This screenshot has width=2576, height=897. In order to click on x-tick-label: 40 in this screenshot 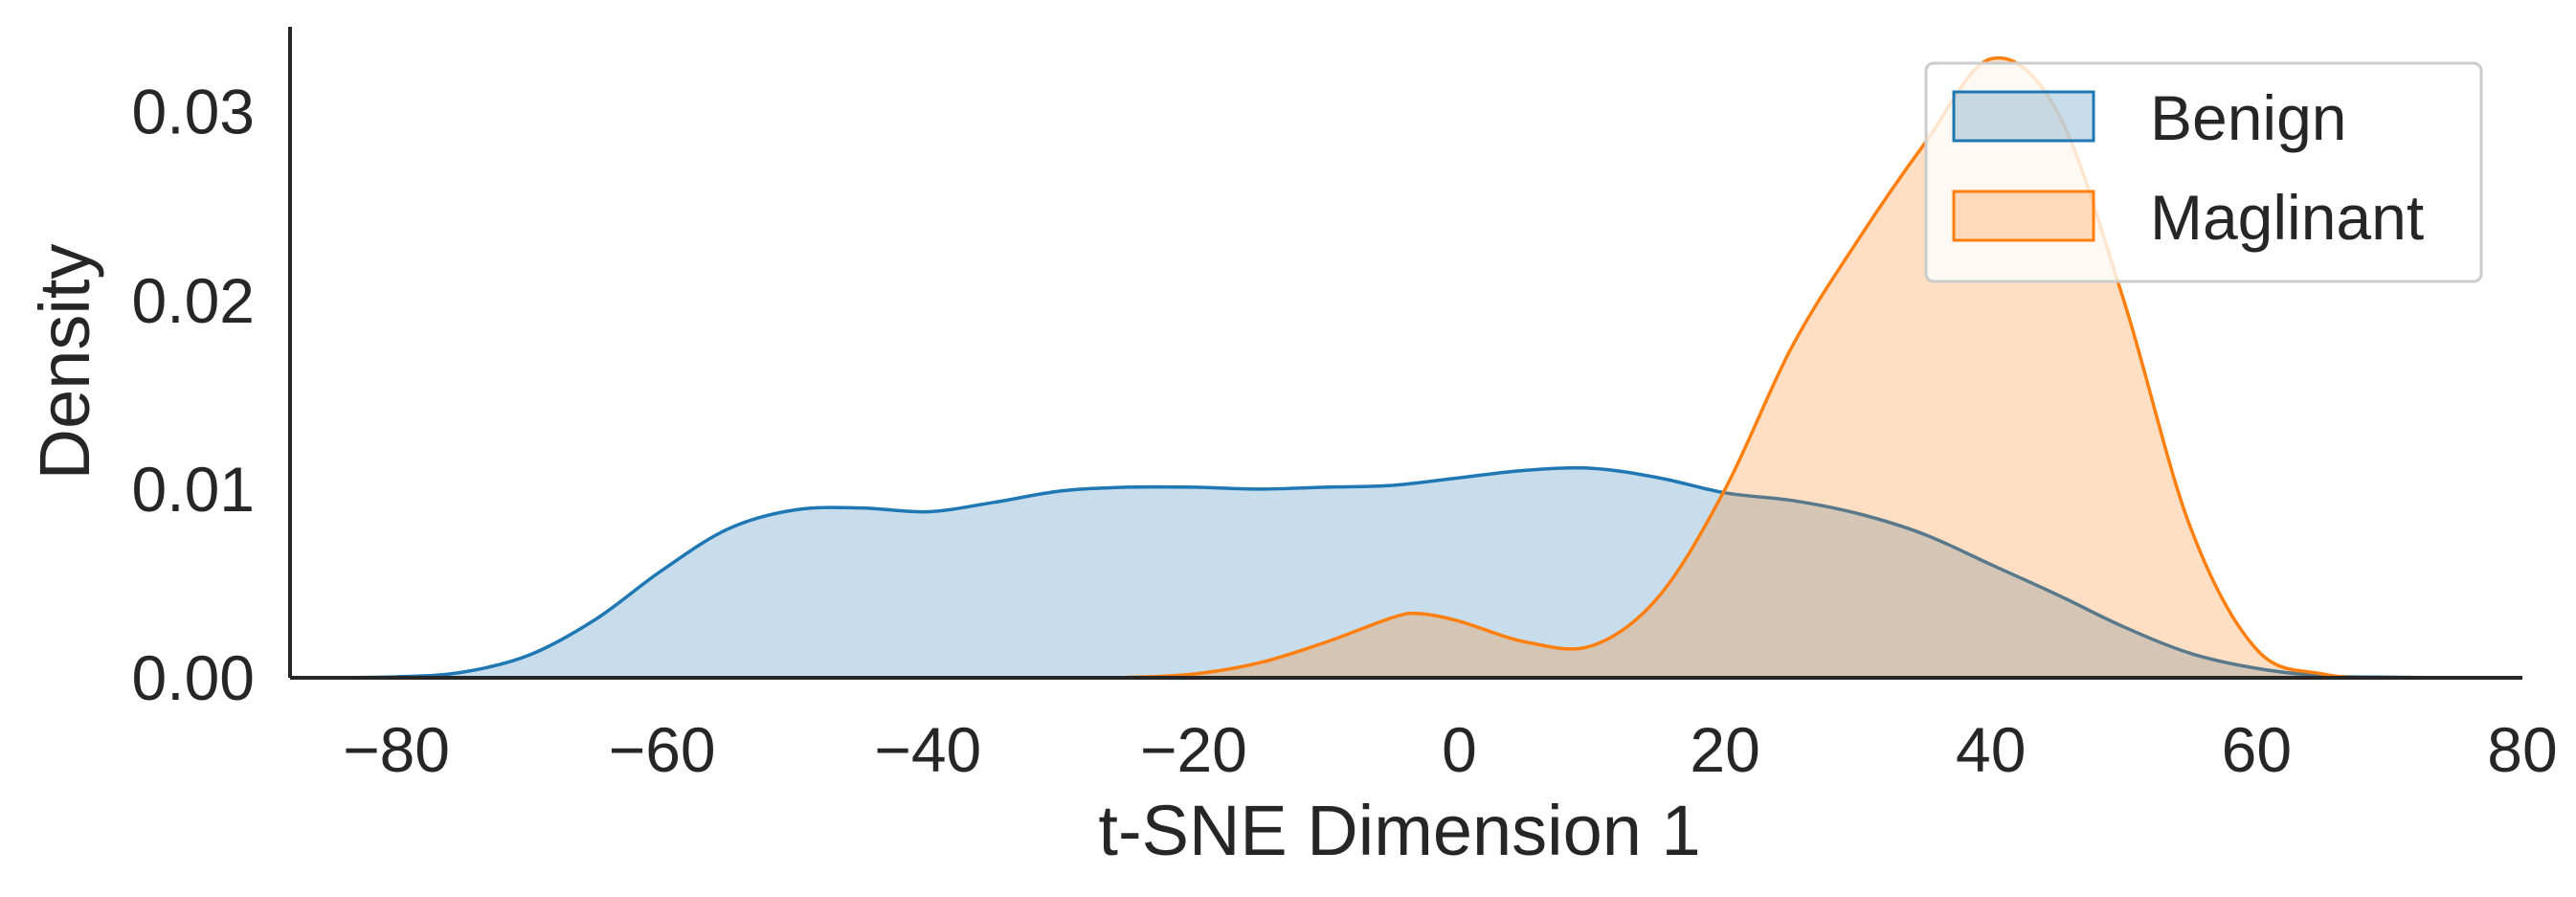, I will do `click(1991, 749)`.